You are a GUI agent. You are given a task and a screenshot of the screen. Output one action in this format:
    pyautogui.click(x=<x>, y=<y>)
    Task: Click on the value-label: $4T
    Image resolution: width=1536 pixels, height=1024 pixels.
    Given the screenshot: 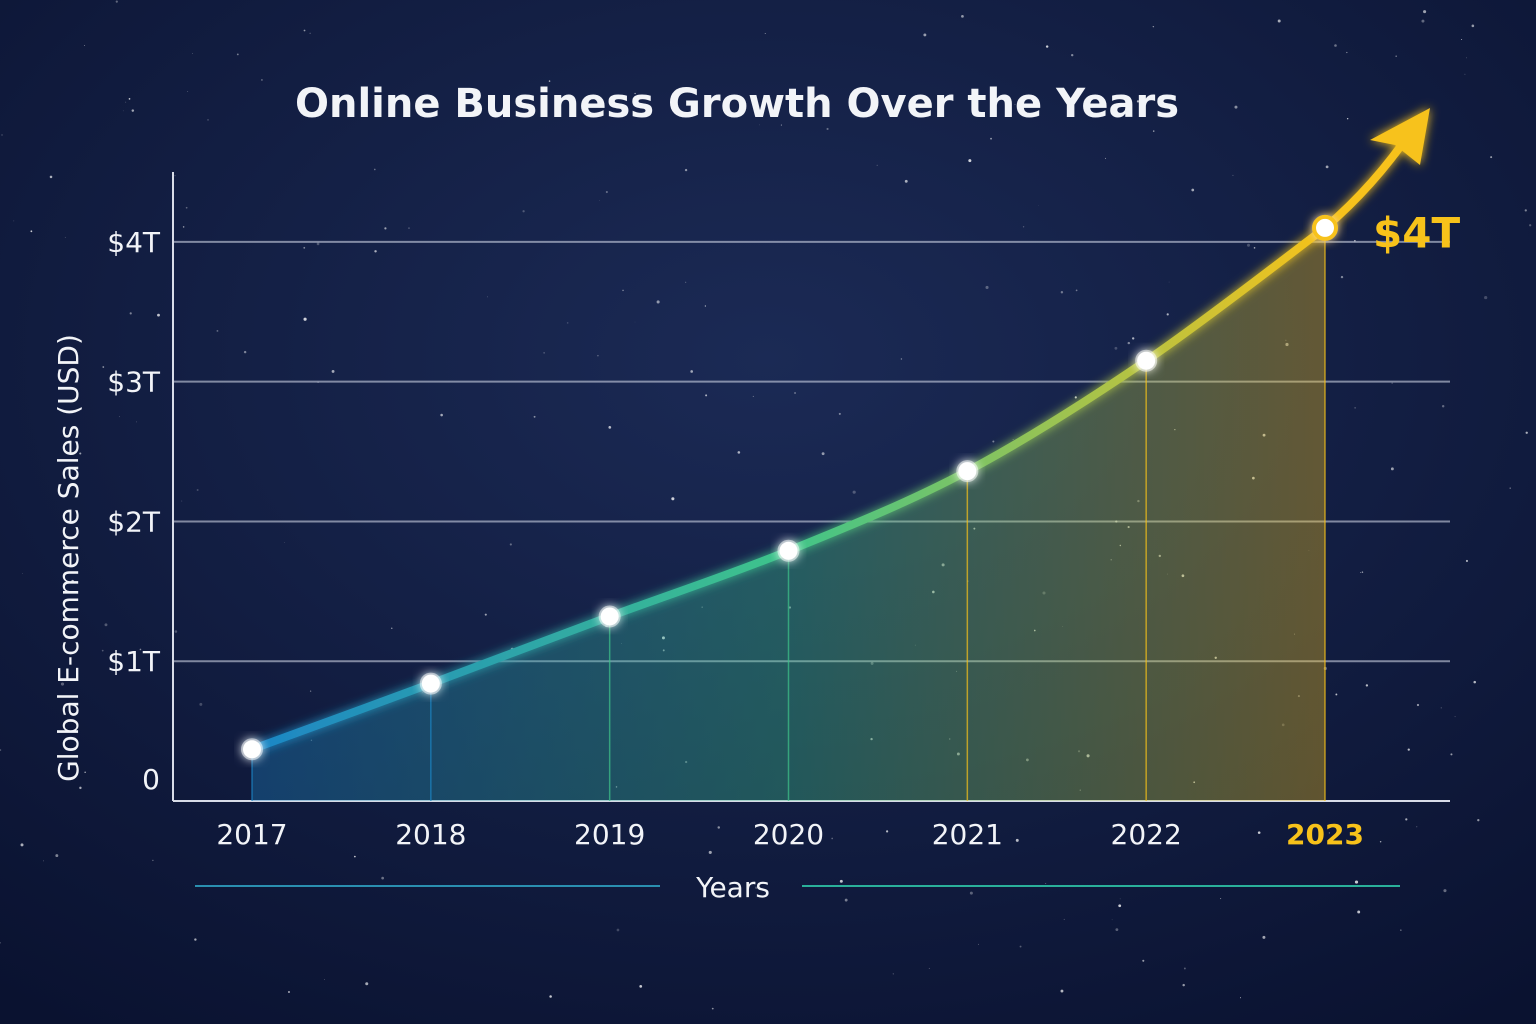 What is the action you would take?
    pyautogui.click(x=1416, y=232)
    